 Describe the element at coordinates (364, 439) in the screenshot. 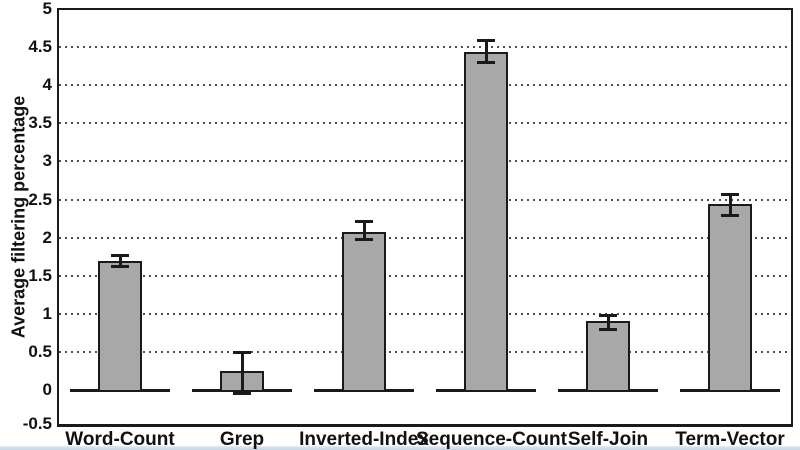

I see `x-category-label: Inverted-Index` at that location.